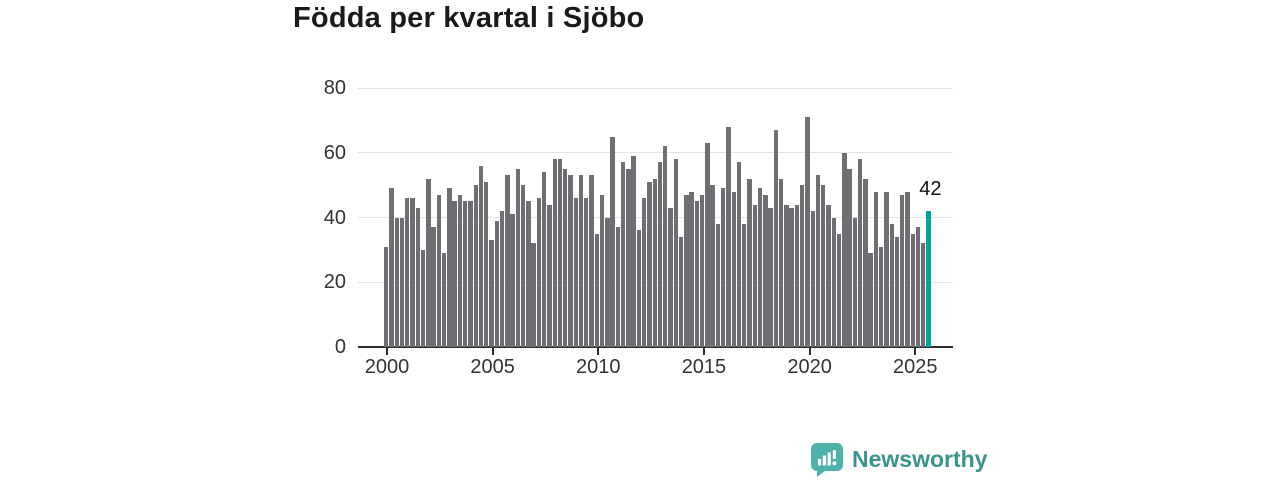  What do you see at coordinates (704, 367) in the screenshot?
I see `x-axis-tick-label: 2015` at bounding box center [704, 367].